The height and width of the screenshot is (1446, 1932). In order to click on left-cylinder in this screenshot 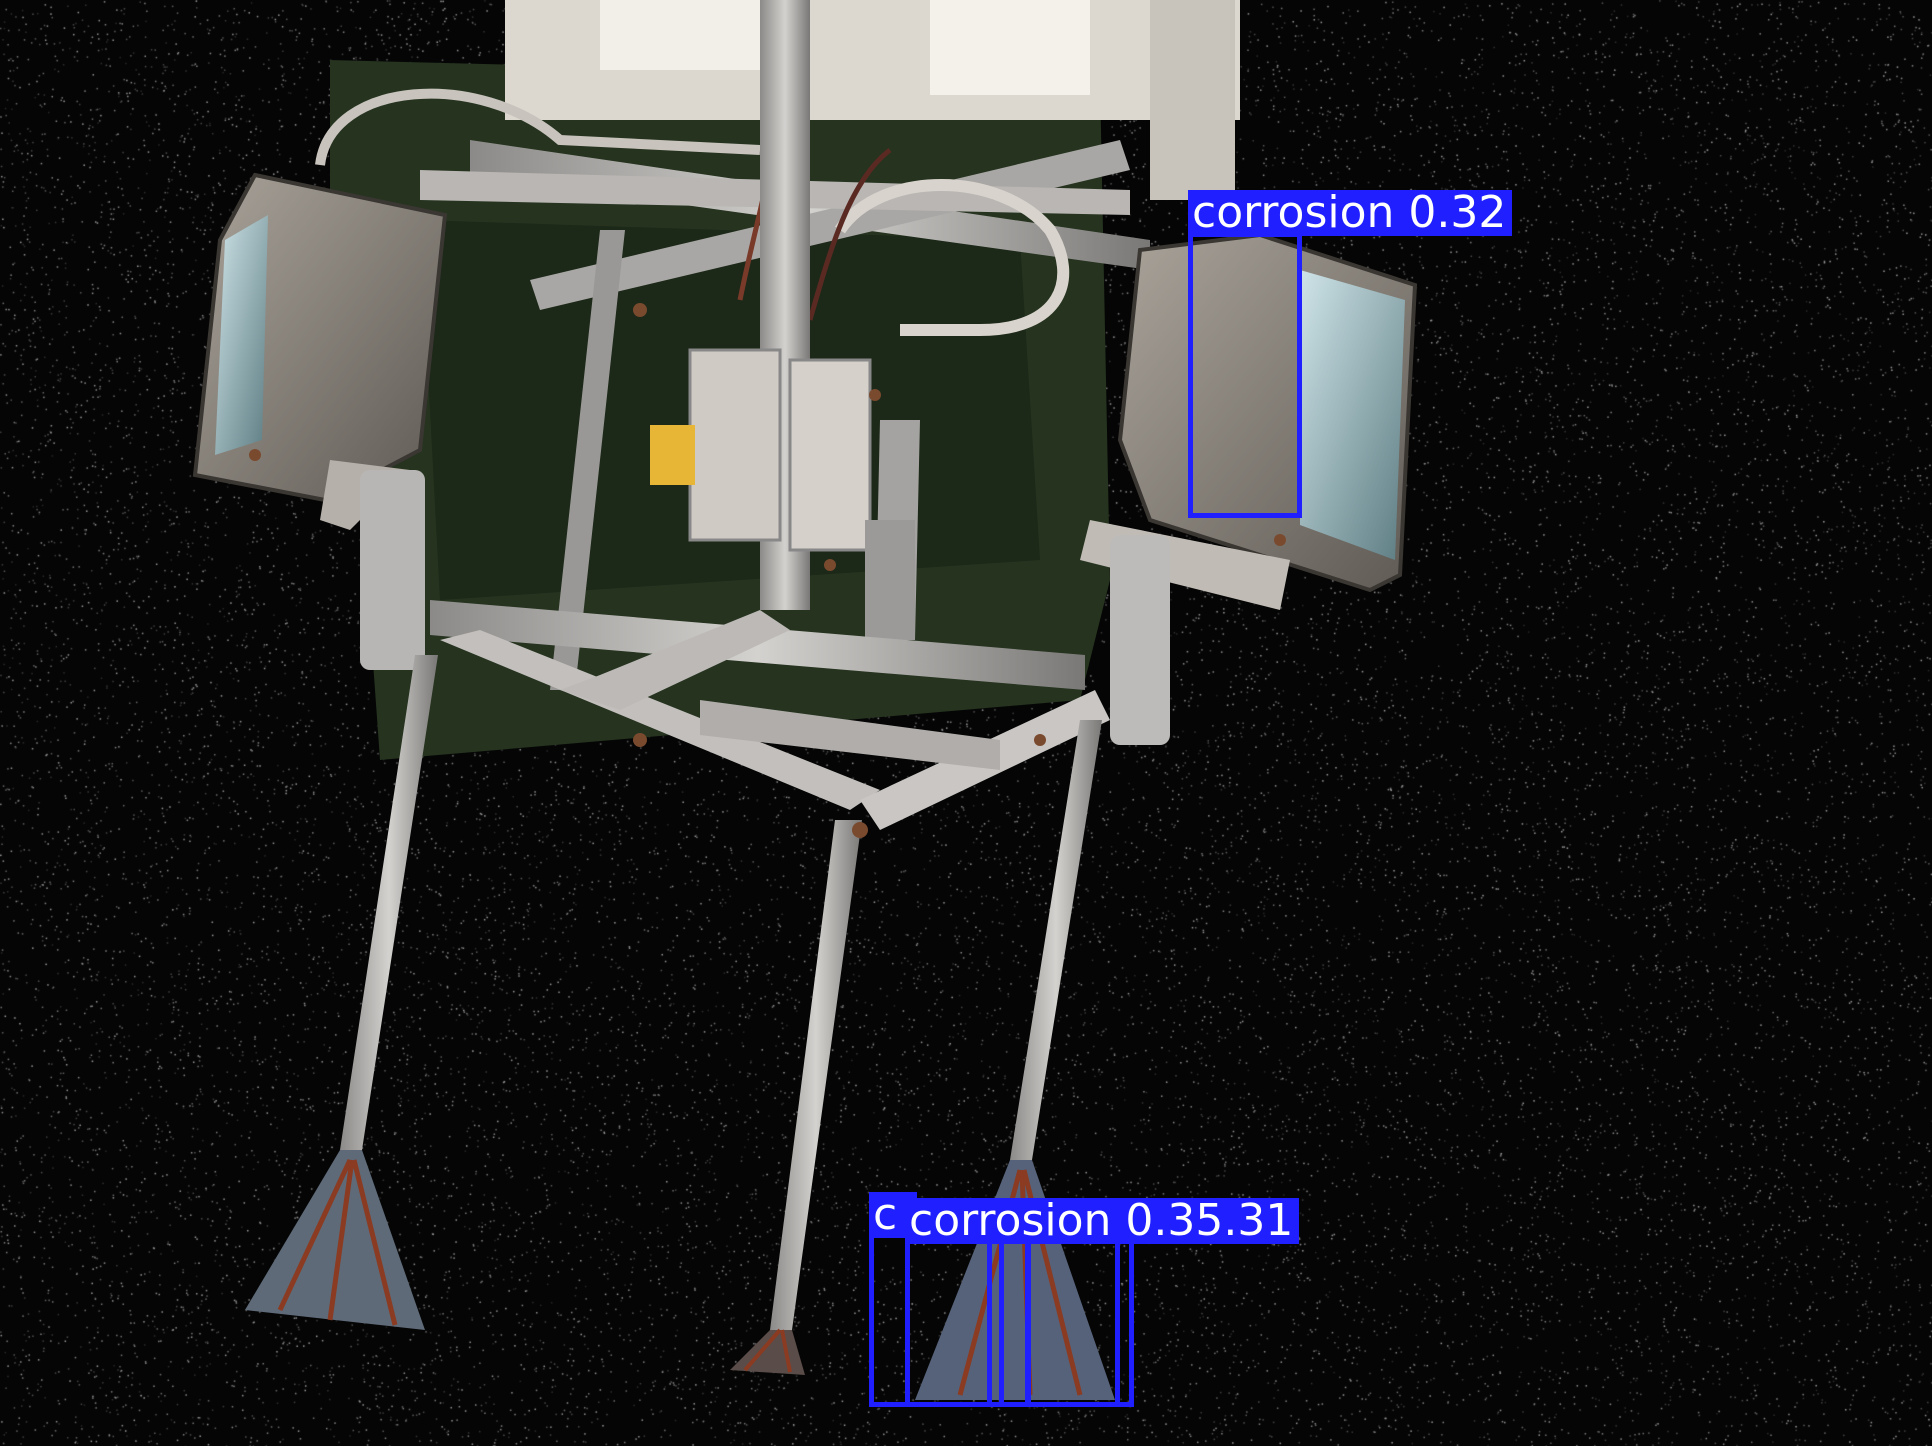, I will do `click(392, 570)`.